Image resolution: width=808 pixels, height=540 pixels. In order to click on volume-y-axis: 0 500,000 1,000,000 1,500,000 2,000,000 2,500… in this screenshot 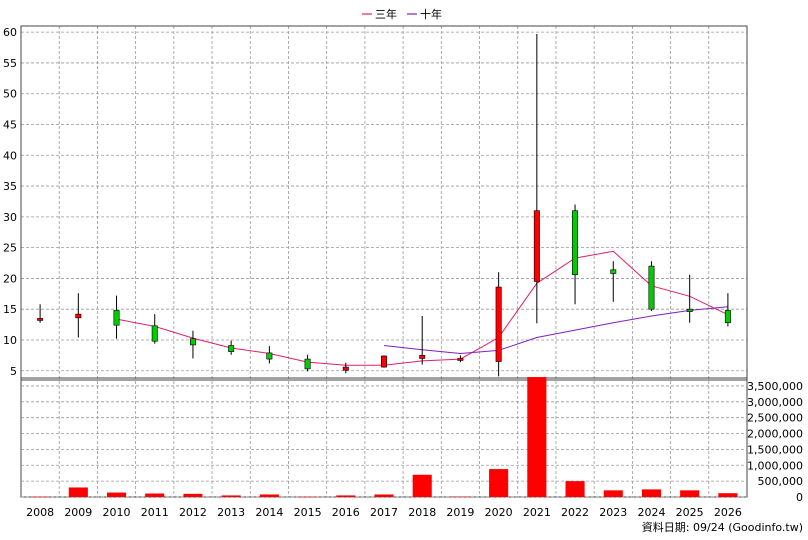, I will do `click(775, 442)`.